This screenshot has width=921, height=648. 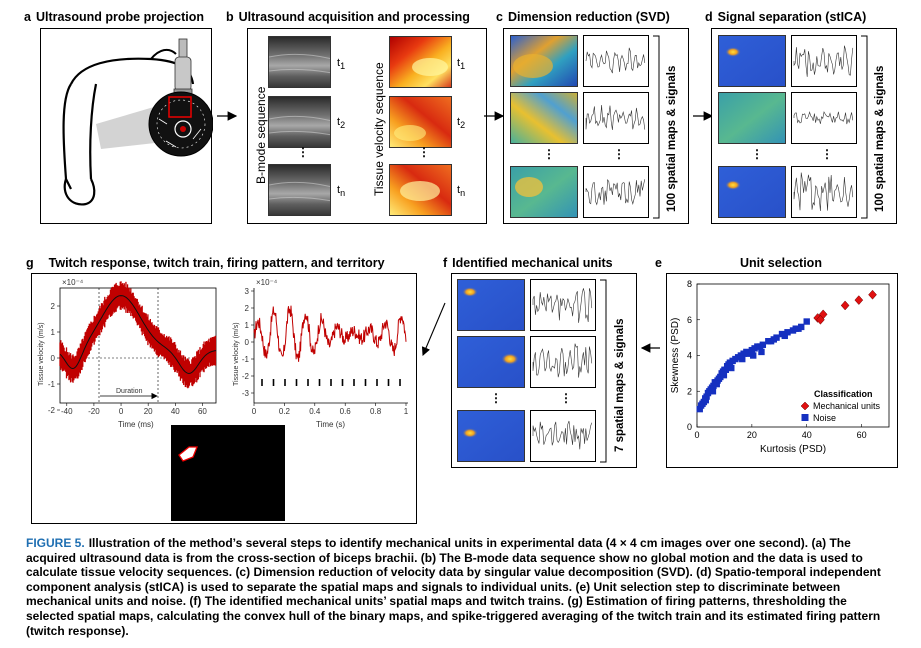 I want to click on left-plot-scale: ×10⁻⁴, so click(x=73, y=282).